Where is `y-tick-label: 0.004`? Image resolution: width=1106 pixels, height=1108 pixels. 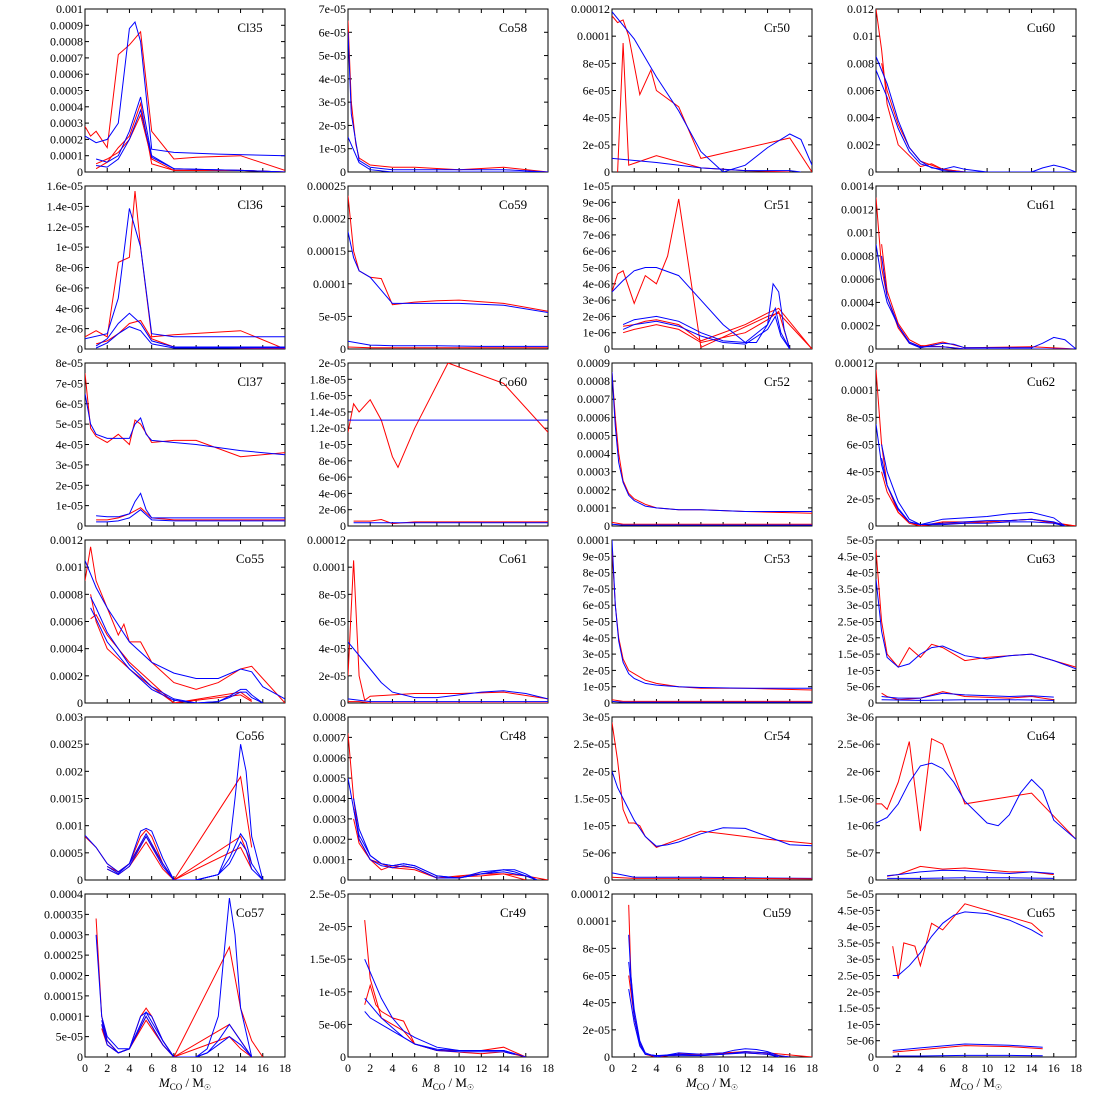 y-tick-label: 0.004 is located at coordinates (860, 118).